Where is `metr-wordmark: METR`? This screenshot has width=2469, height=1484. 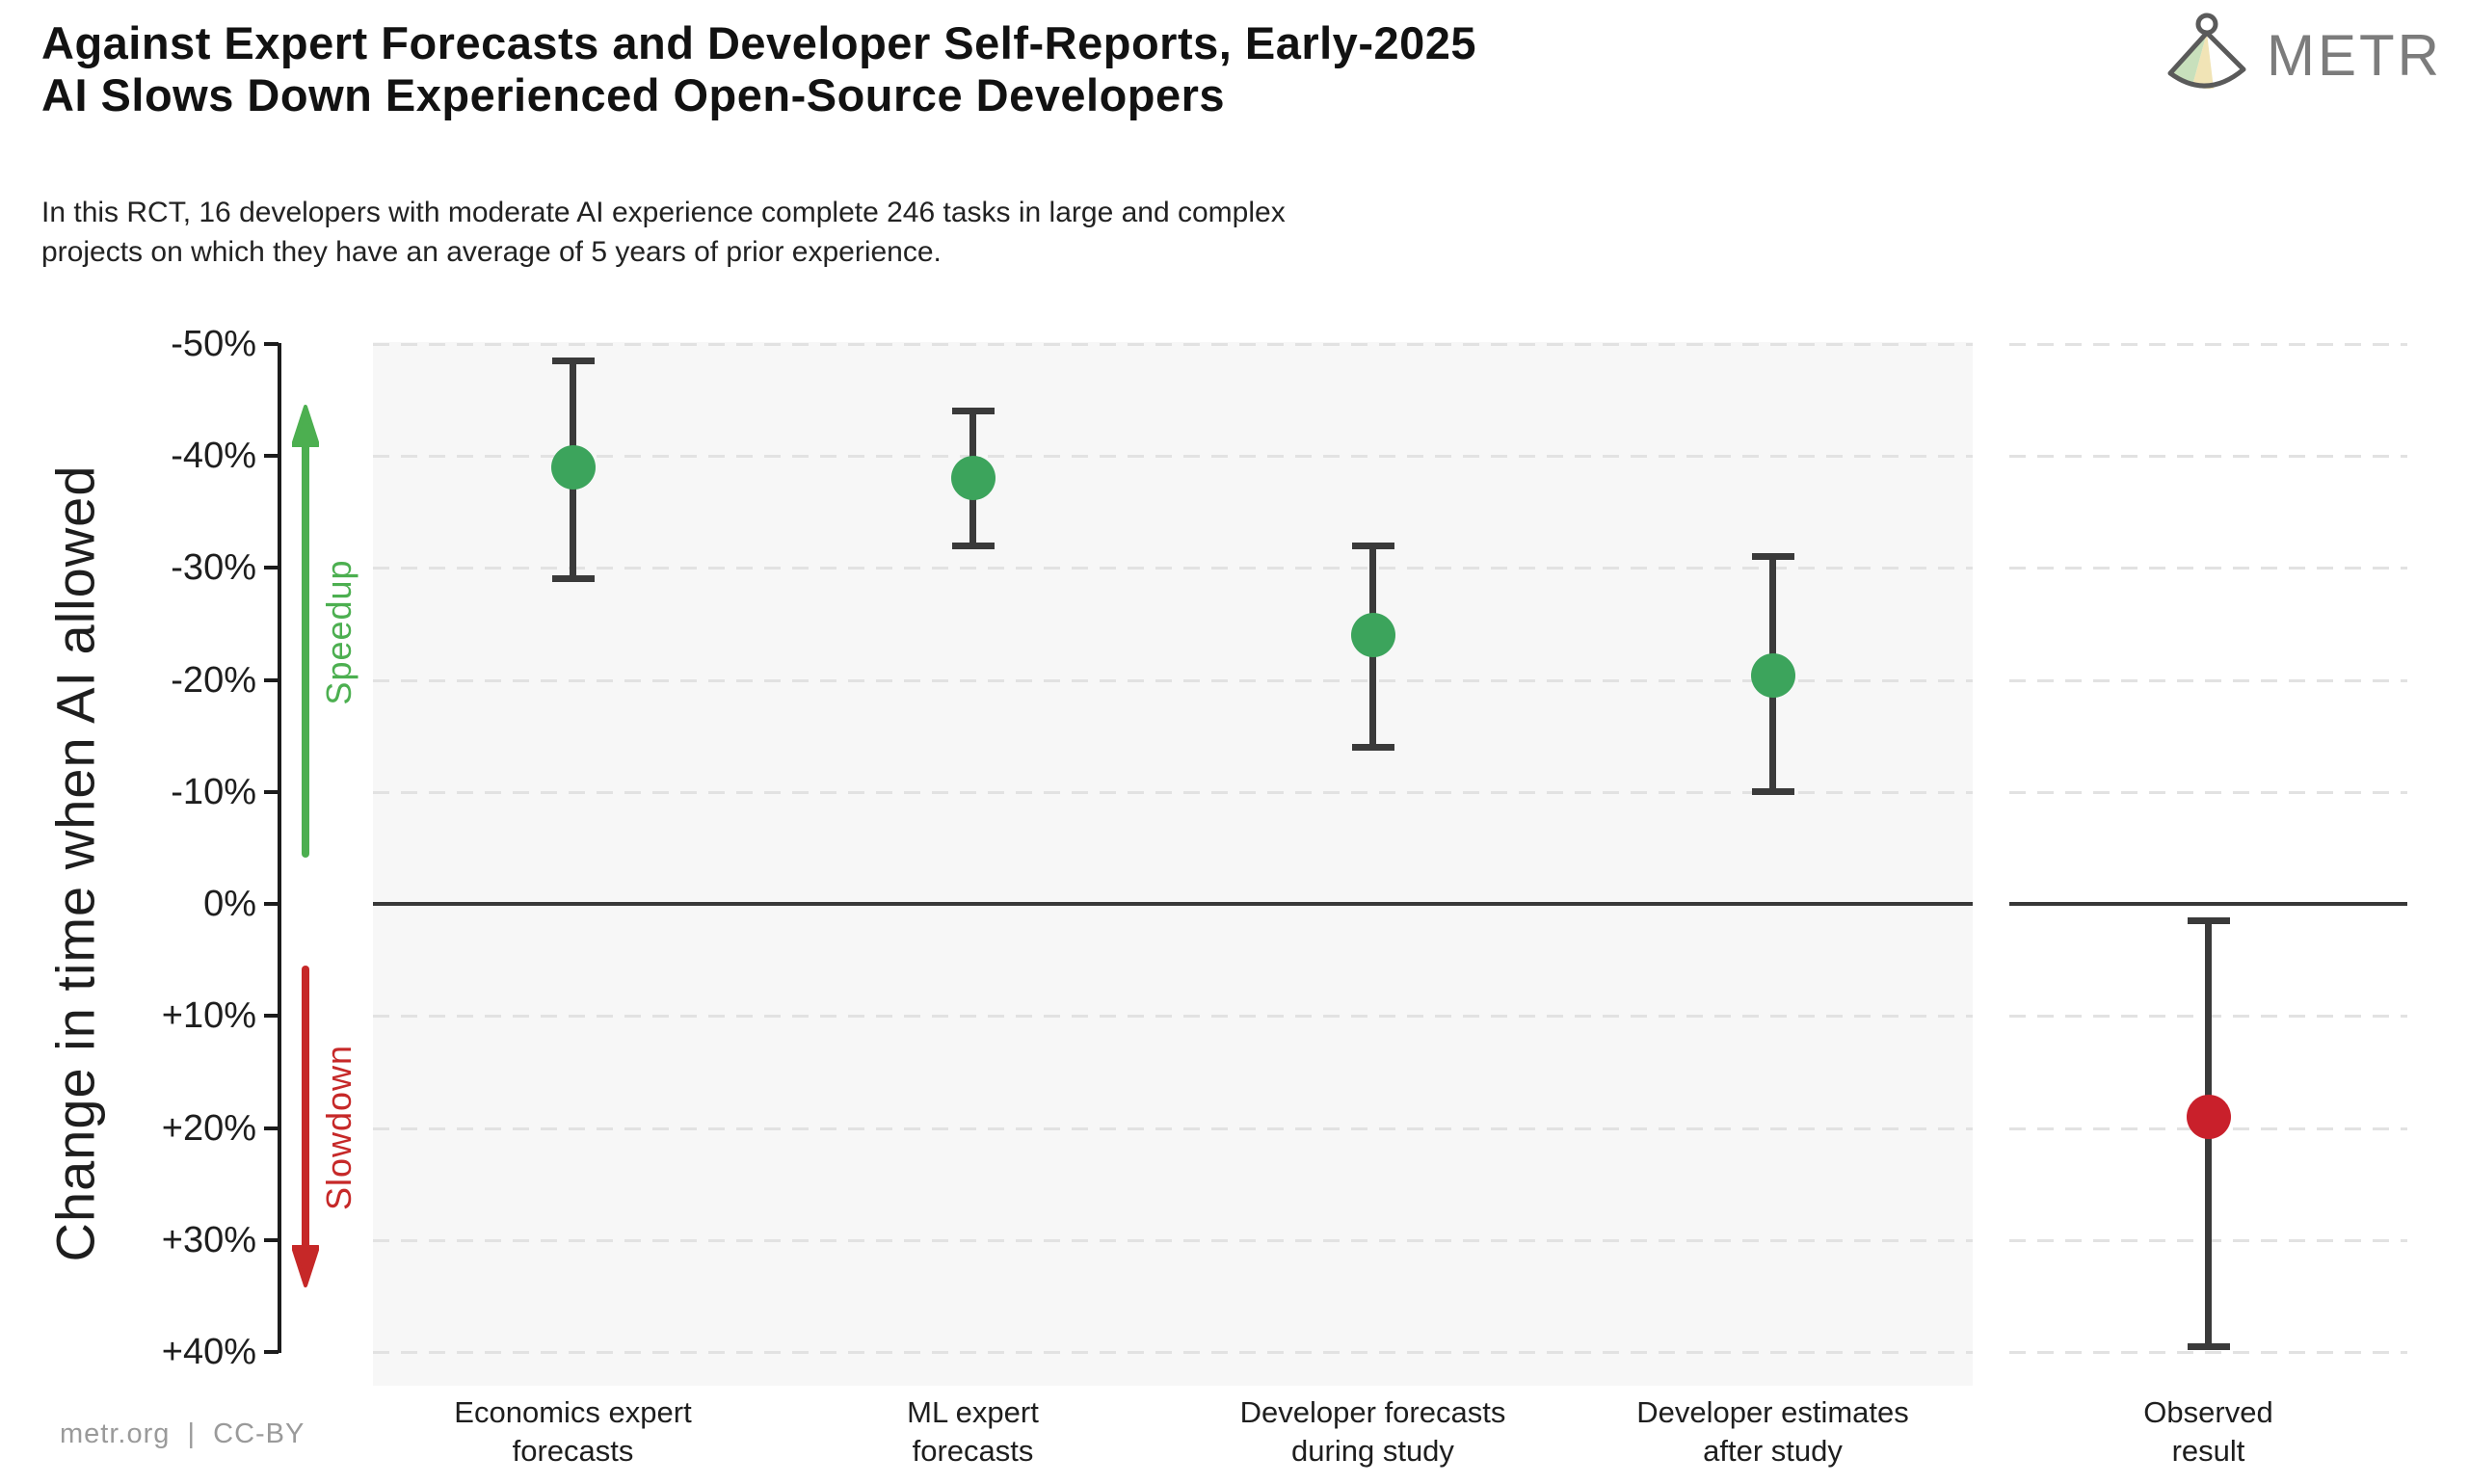 metr-wordmark: METR is located at coordinates (2354, 55).